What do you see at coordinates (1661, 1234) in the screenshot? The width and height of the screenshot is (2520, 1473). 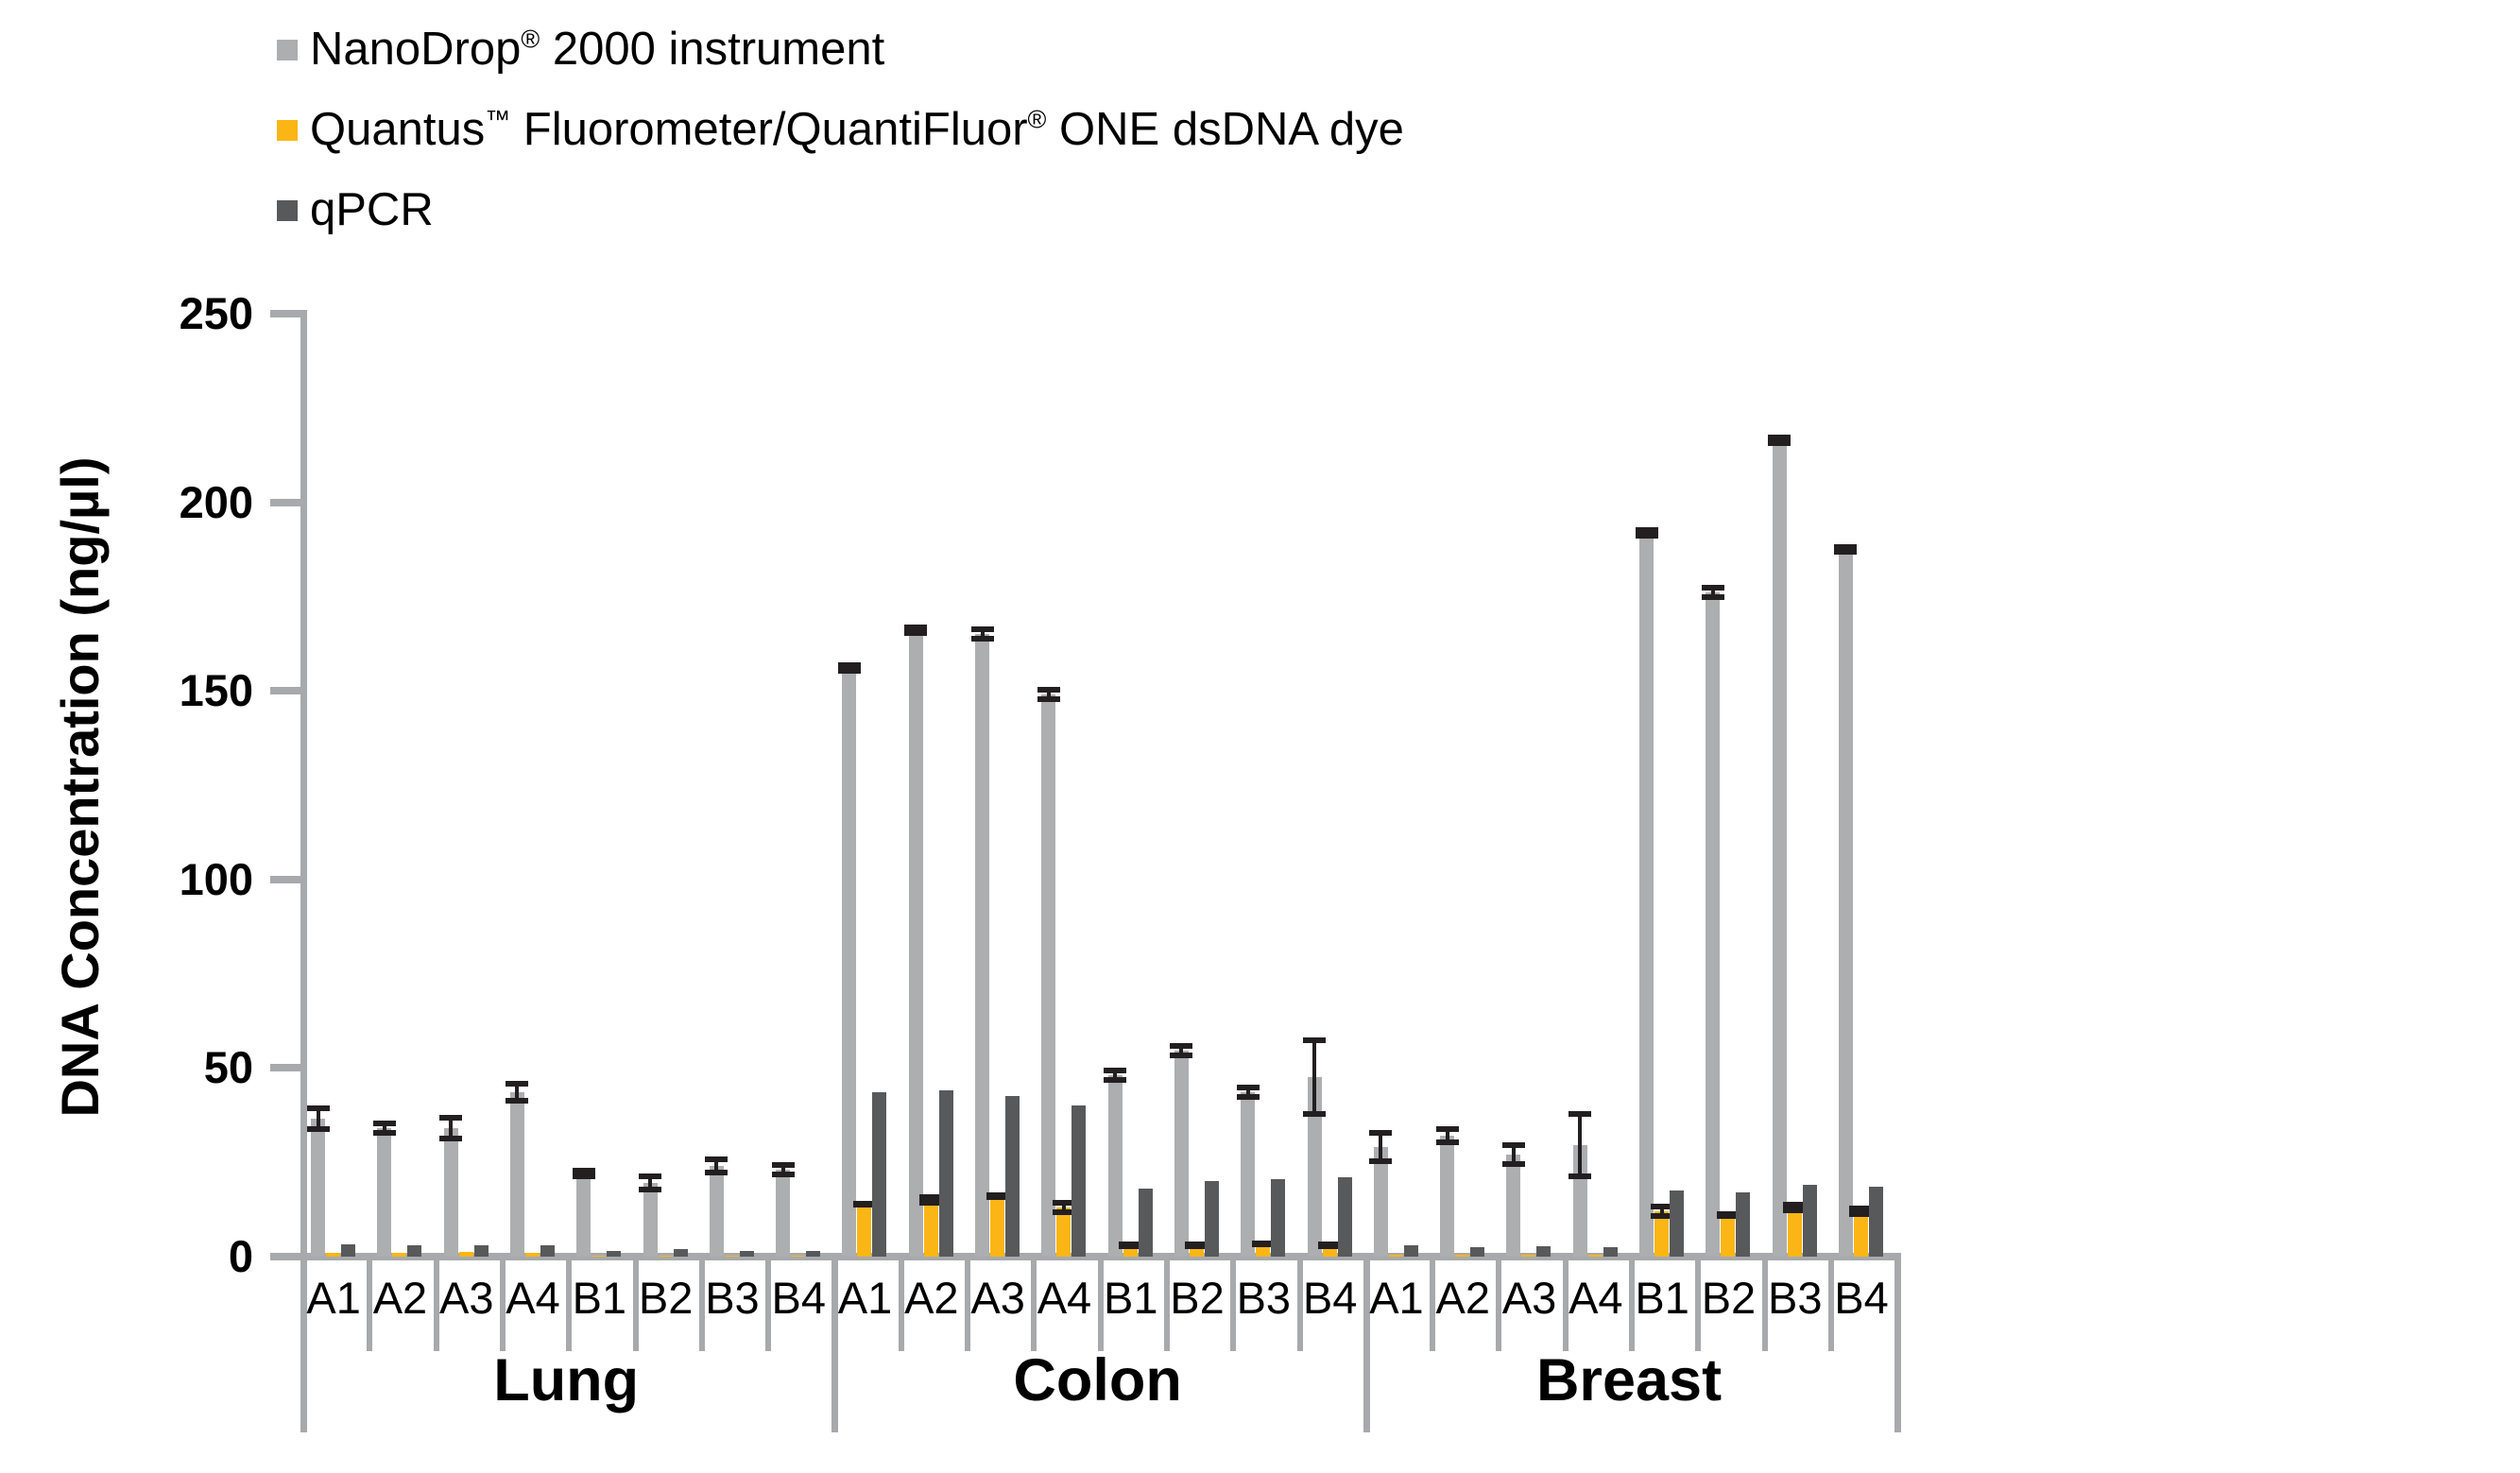 I see `bar-quantus-breast-B1` at bounding box center [1661, 1234].